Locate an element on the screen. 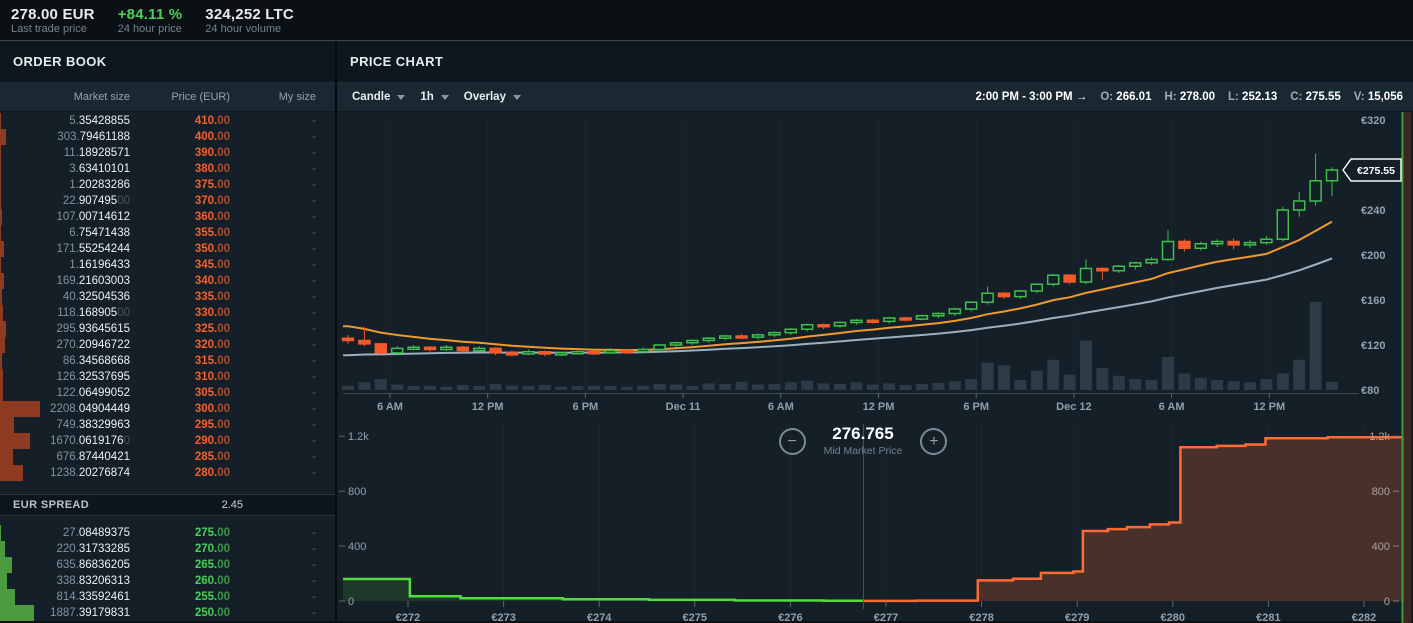 Image resolution: width=1413 pixels, height=623 pixels. order-book-title: ORDER BOOK is located at coordinates (167, 62).